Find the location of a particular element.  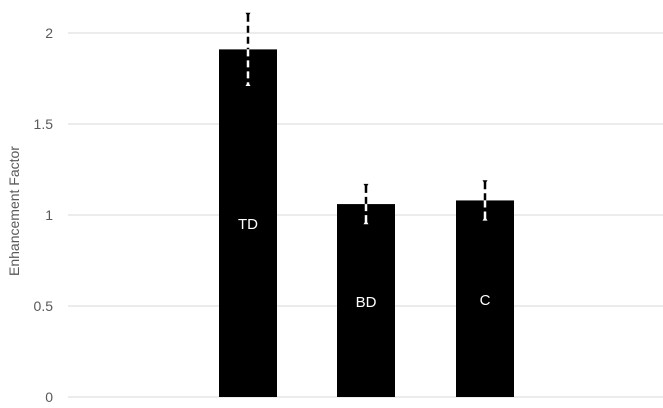

bar-bd is located at coordinates (366, 300).